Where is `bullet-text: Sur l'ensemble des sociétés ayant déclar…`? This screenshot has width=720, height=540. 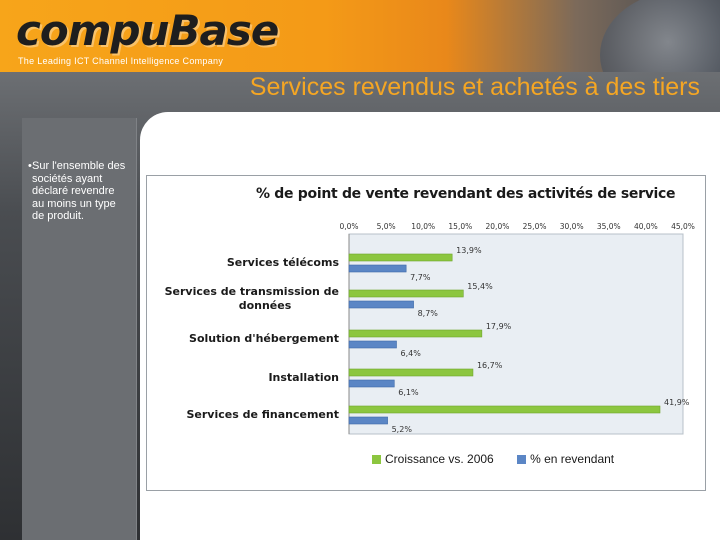
bullet-text: Sur l'ensemble des sociétés ayant déclar… is located at coordinates (79, 191).